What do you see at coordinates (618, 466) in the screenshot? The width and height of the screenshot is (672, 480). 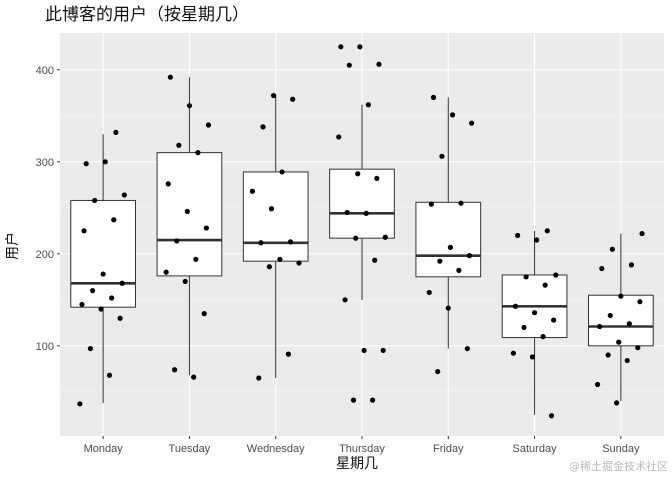 I see `watermark: @稀土掘金技术社区` at bounding box center [618, 466].